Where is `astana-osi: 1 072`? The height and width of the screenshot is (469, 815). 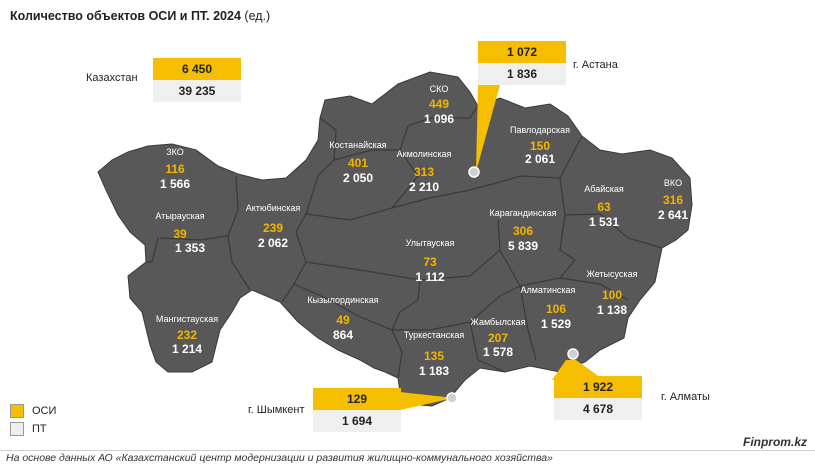 astana-osi: 1 072 is located at coordinates (522, 52).